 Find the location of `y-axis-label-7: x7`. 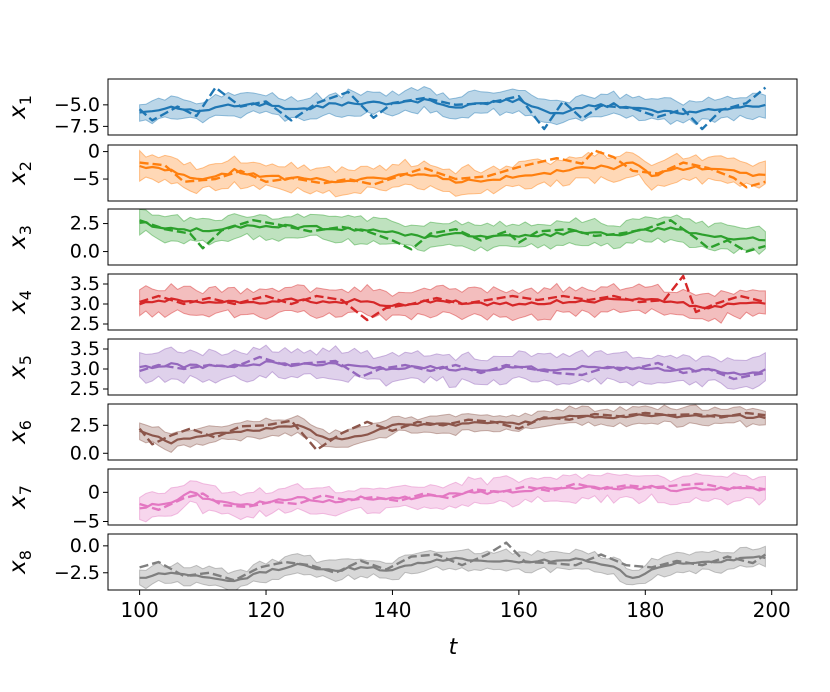

y-axis-label-7: x7 is located at coordinates (20, 497).